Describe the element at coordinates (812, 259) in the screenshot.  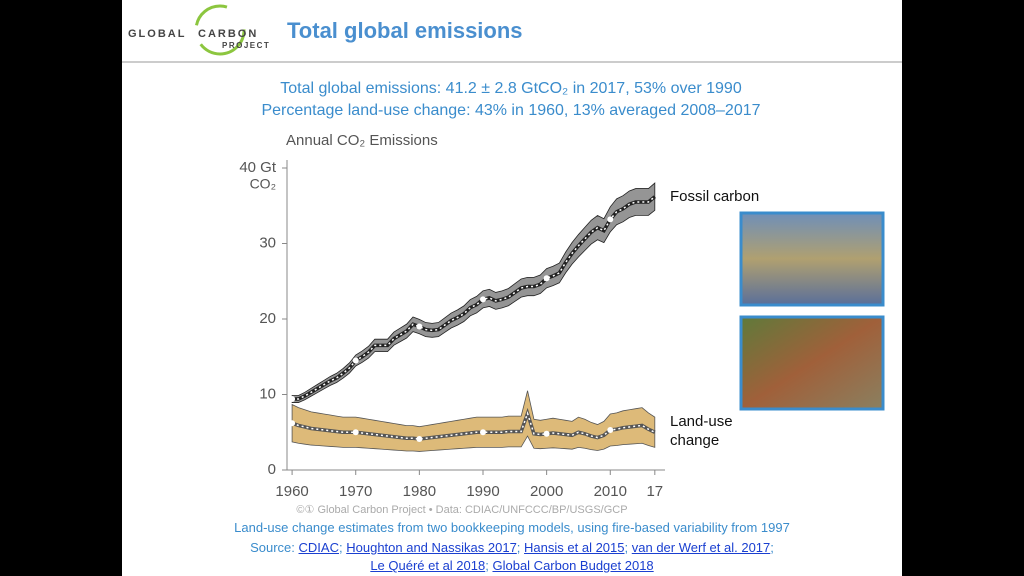
I see `photo-smokestacks` at that location.